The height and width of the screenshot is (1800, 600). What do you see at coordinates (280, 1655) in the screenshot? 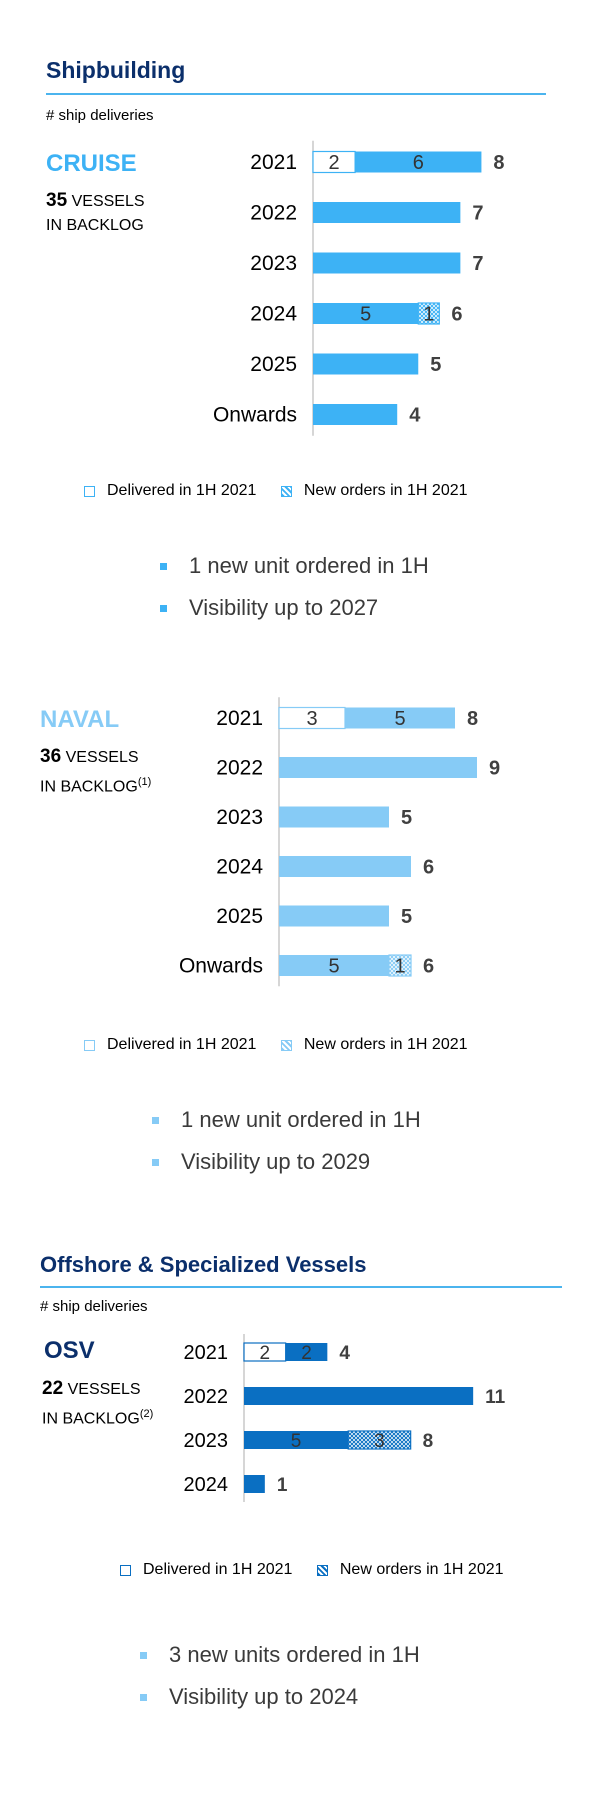
I see `bullet-item: 3 new units ordered in 1H` at bounding box center [280, 1655].